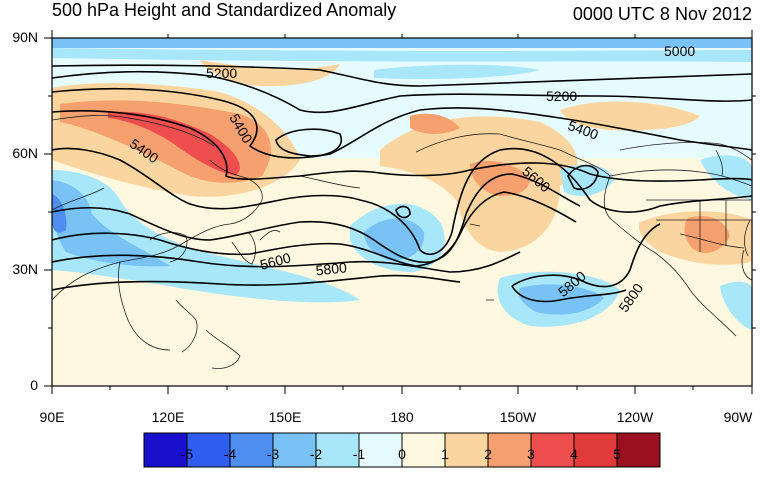 Image resolution: width=768 pixels, height=488 pixels. I want to click on lon-label: 90E, so click(52, 417).